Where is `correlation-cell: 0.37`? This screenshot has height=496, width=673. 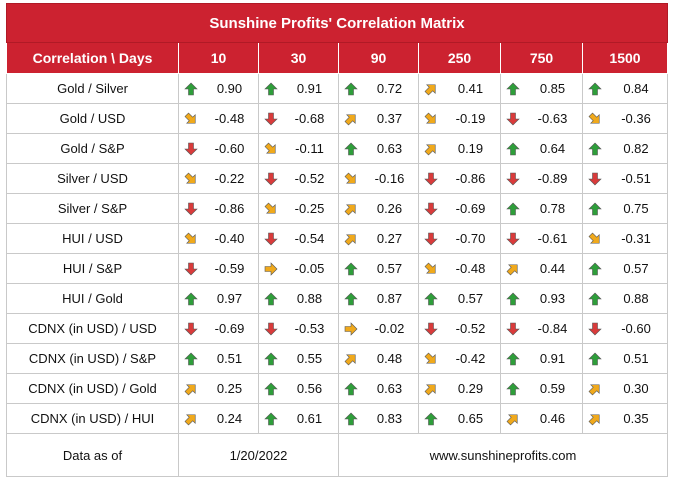
correlation-cell: 0.37 is located at coordinates (378, 118).